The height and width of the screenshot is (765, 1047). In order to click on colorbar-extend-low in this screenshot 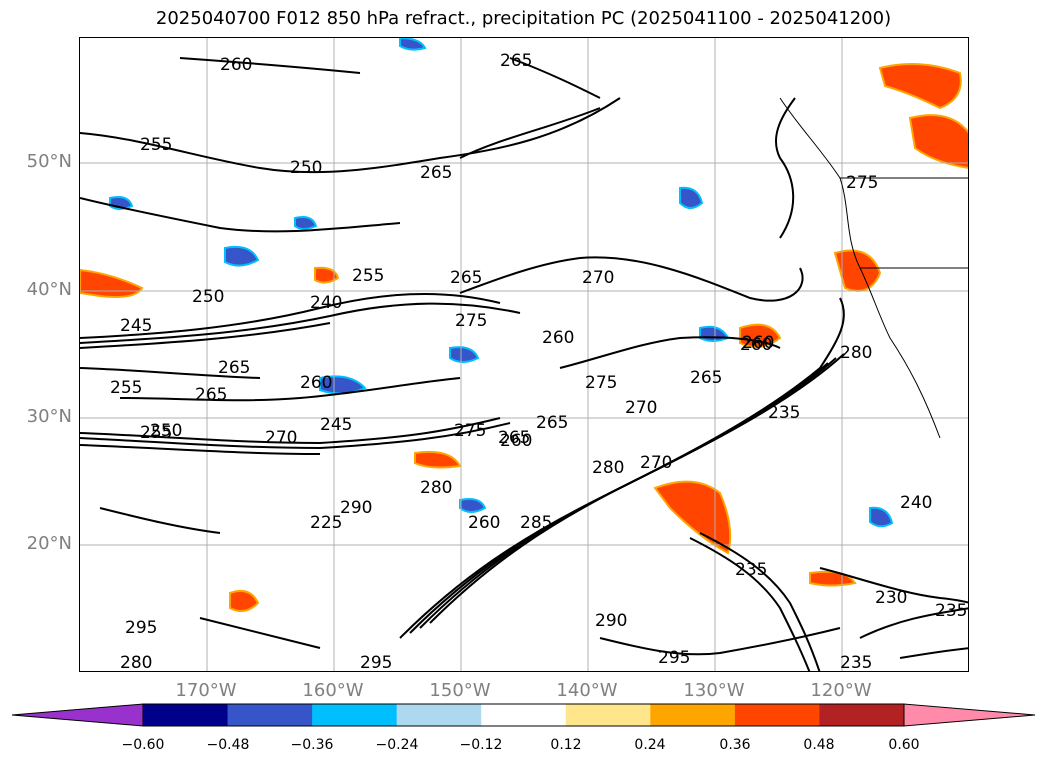, I will do `click(77, 715)`.